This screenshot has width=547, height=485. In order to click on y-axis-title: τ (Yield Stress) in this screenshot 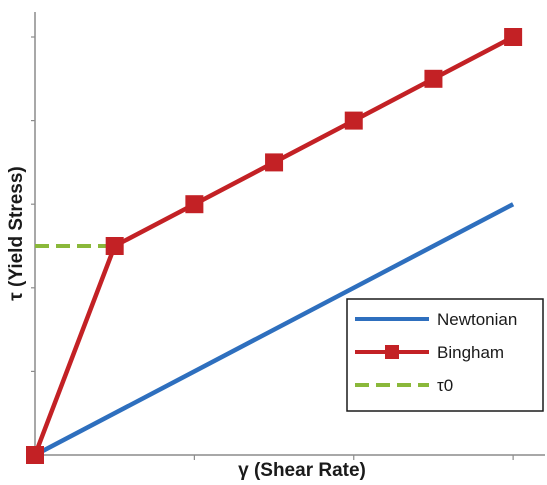, I will do `click(16, 233)`.